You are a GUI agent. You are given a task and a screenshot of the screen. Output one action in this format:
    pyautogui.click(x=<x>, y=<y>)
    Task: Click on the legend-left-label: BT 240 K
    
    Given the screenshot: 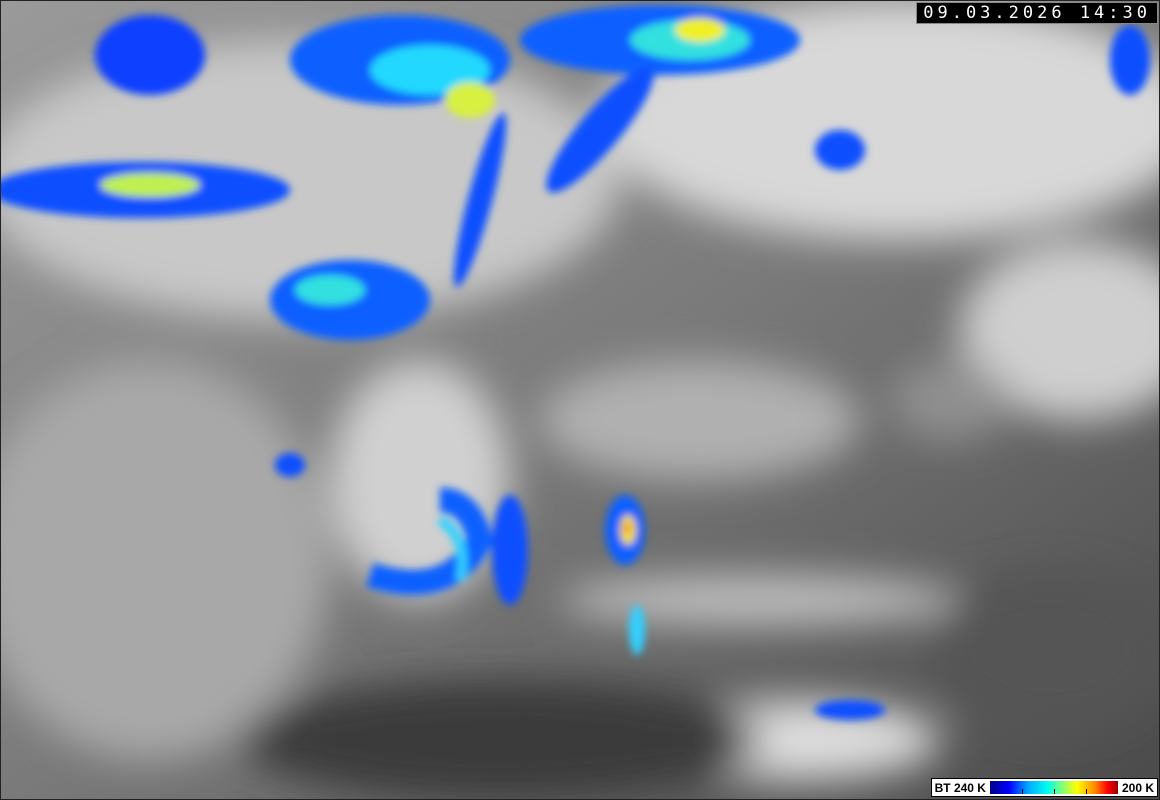 What is the action you would take?
    pyautogui.click(x=960, y=787)
    